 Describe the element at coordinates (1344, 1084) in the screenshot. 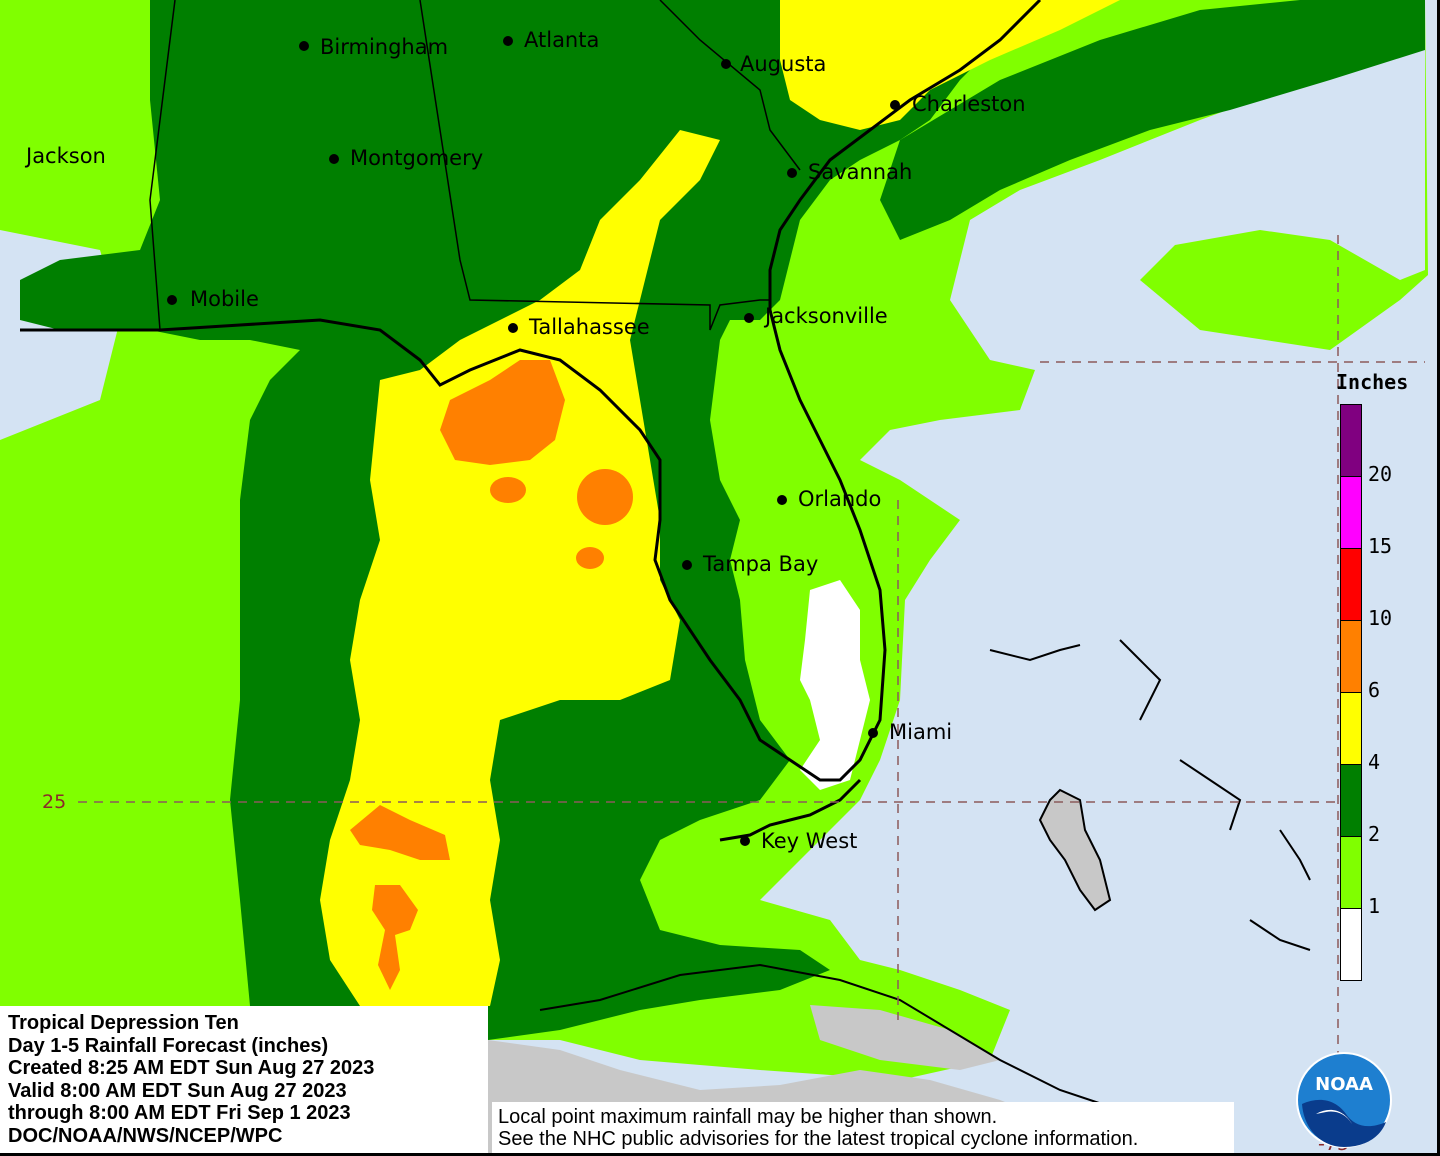

I see `svg-text: NOAA` at that location.